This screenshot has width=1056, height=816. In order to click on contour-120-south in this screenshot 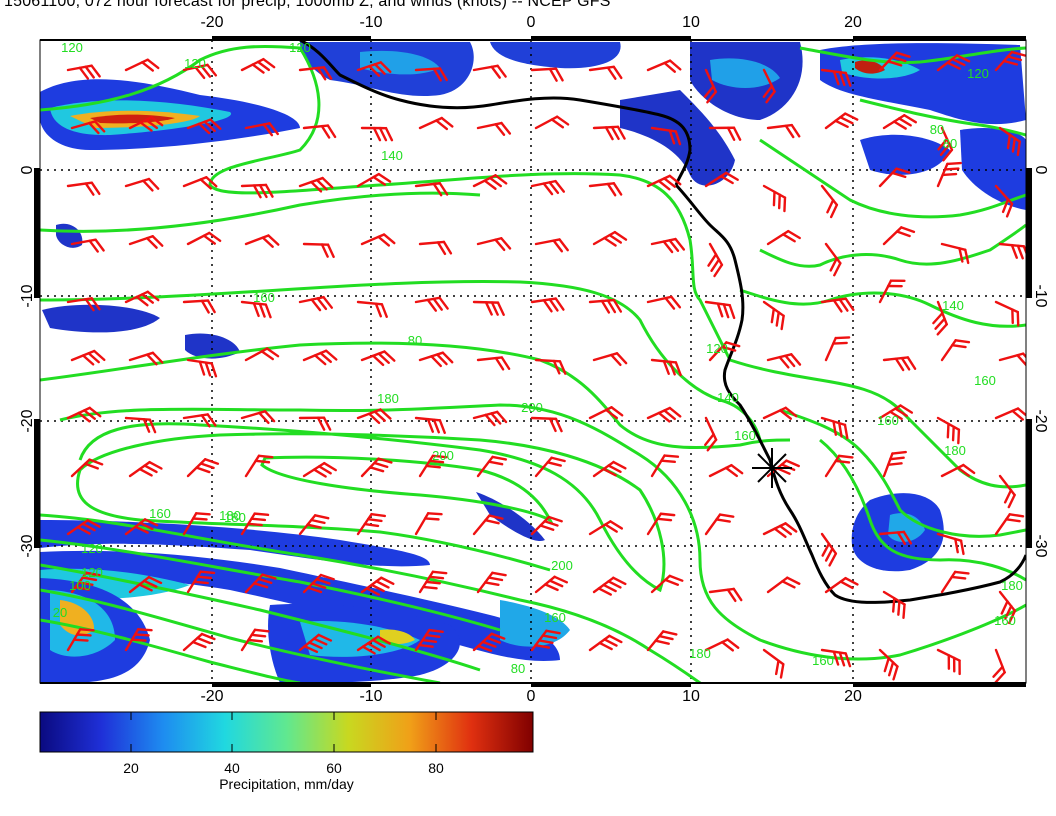, I will do `click(260, 617)`.